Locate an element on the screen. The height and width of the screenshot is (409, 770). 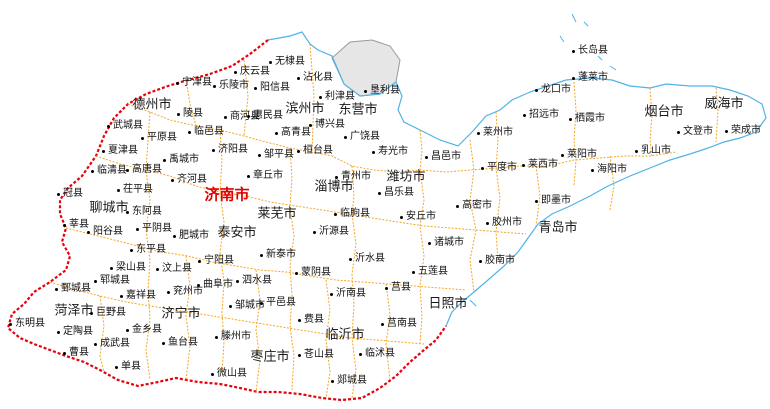
county-label: 武城县 is located at coordinates (125, 125).